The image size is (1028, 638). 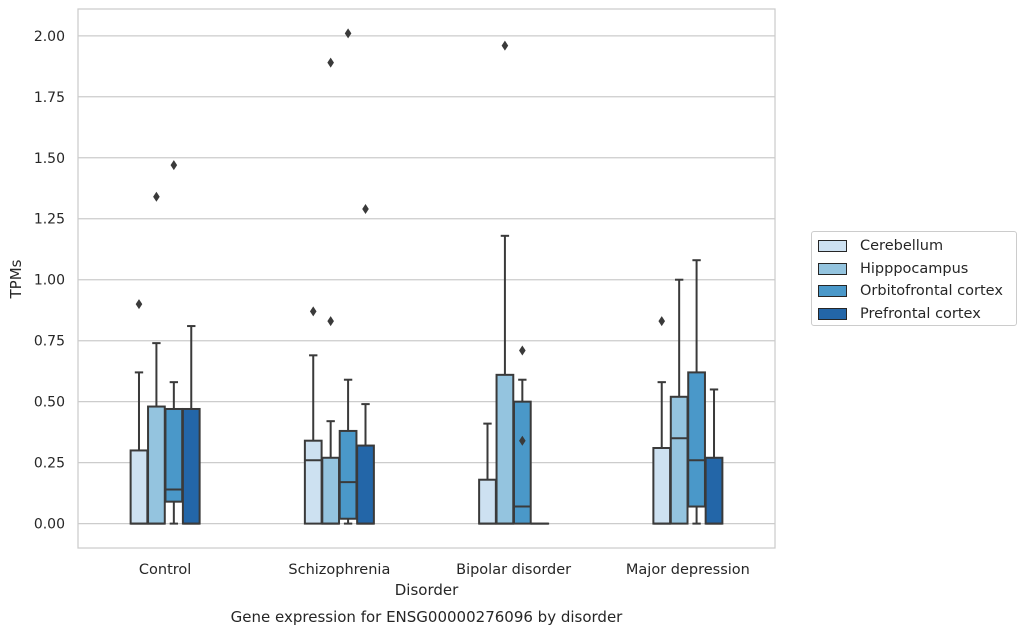 I want to click on y-tick-label: 1.25, so click(x=49, y=220).